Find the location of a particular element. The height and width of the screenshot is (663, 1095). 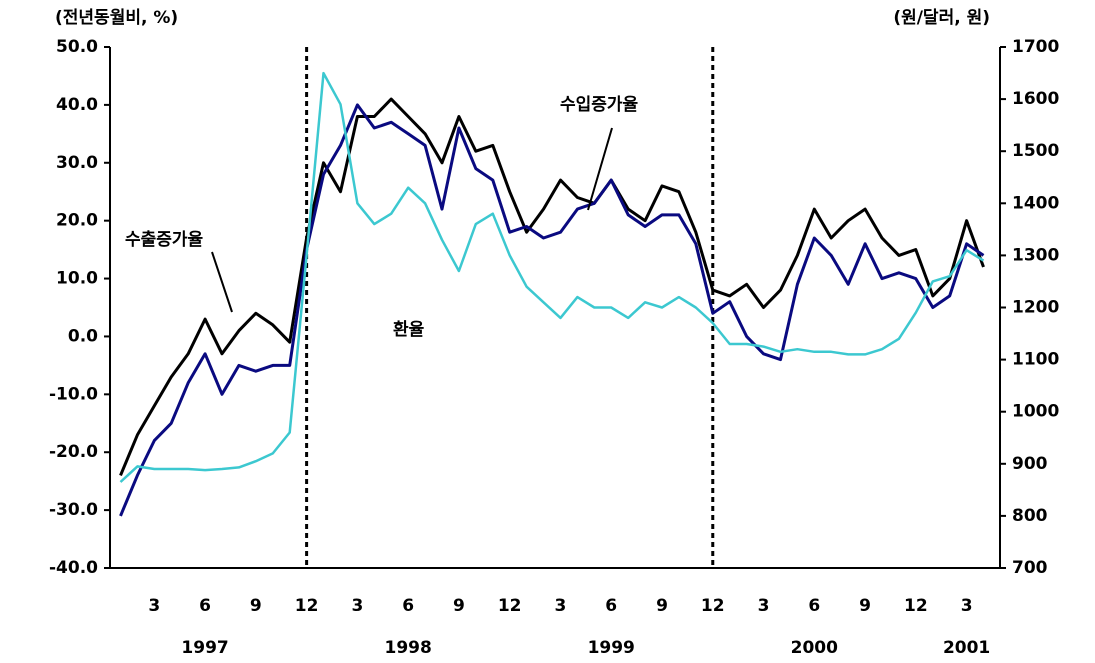

y-tick-label: 40.0 is located at coordinates (77, 105).